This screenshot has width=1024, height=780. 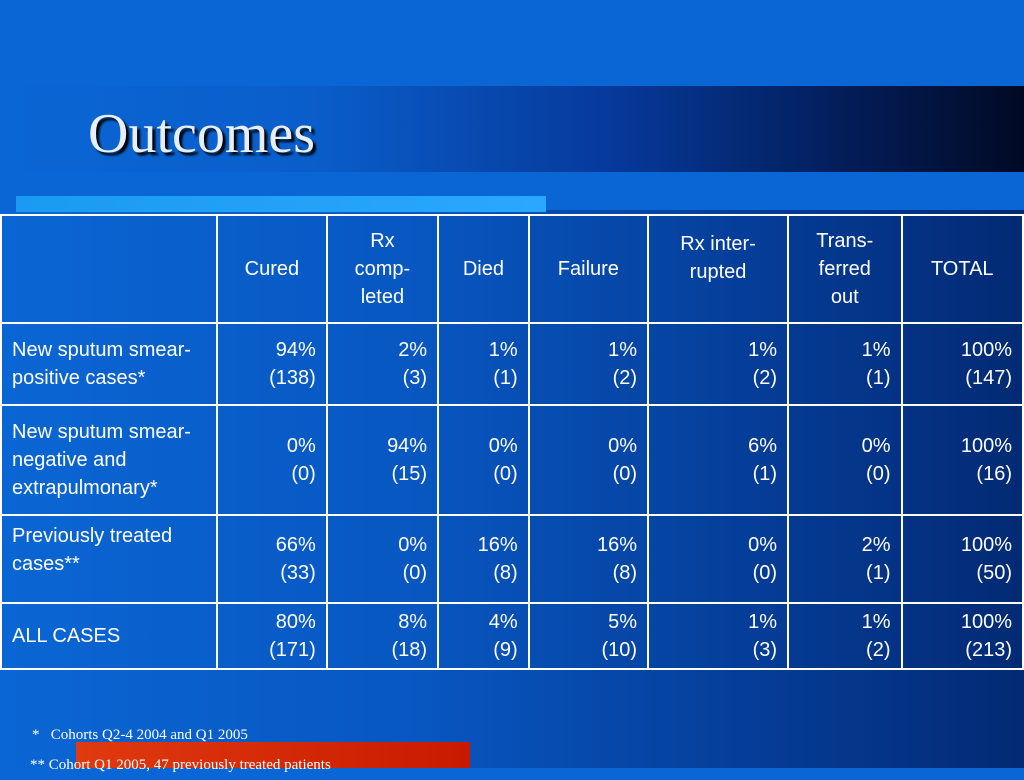 I want to click on cell-count: (18), so click(x=409, y=650).